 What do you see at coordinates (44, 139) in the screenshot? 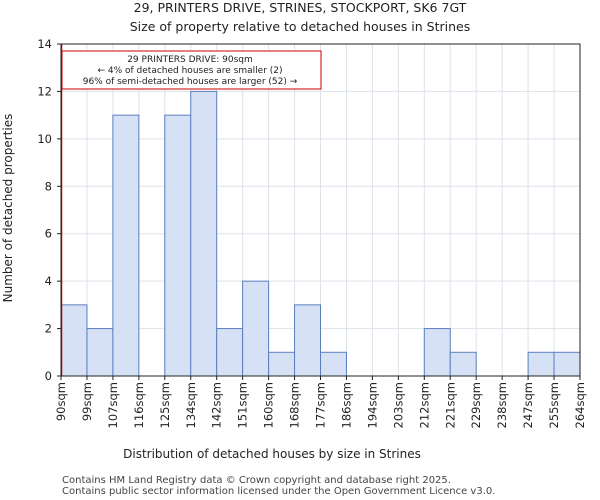
I see `y-tick-label: 10` at bounding box center [44, 139].